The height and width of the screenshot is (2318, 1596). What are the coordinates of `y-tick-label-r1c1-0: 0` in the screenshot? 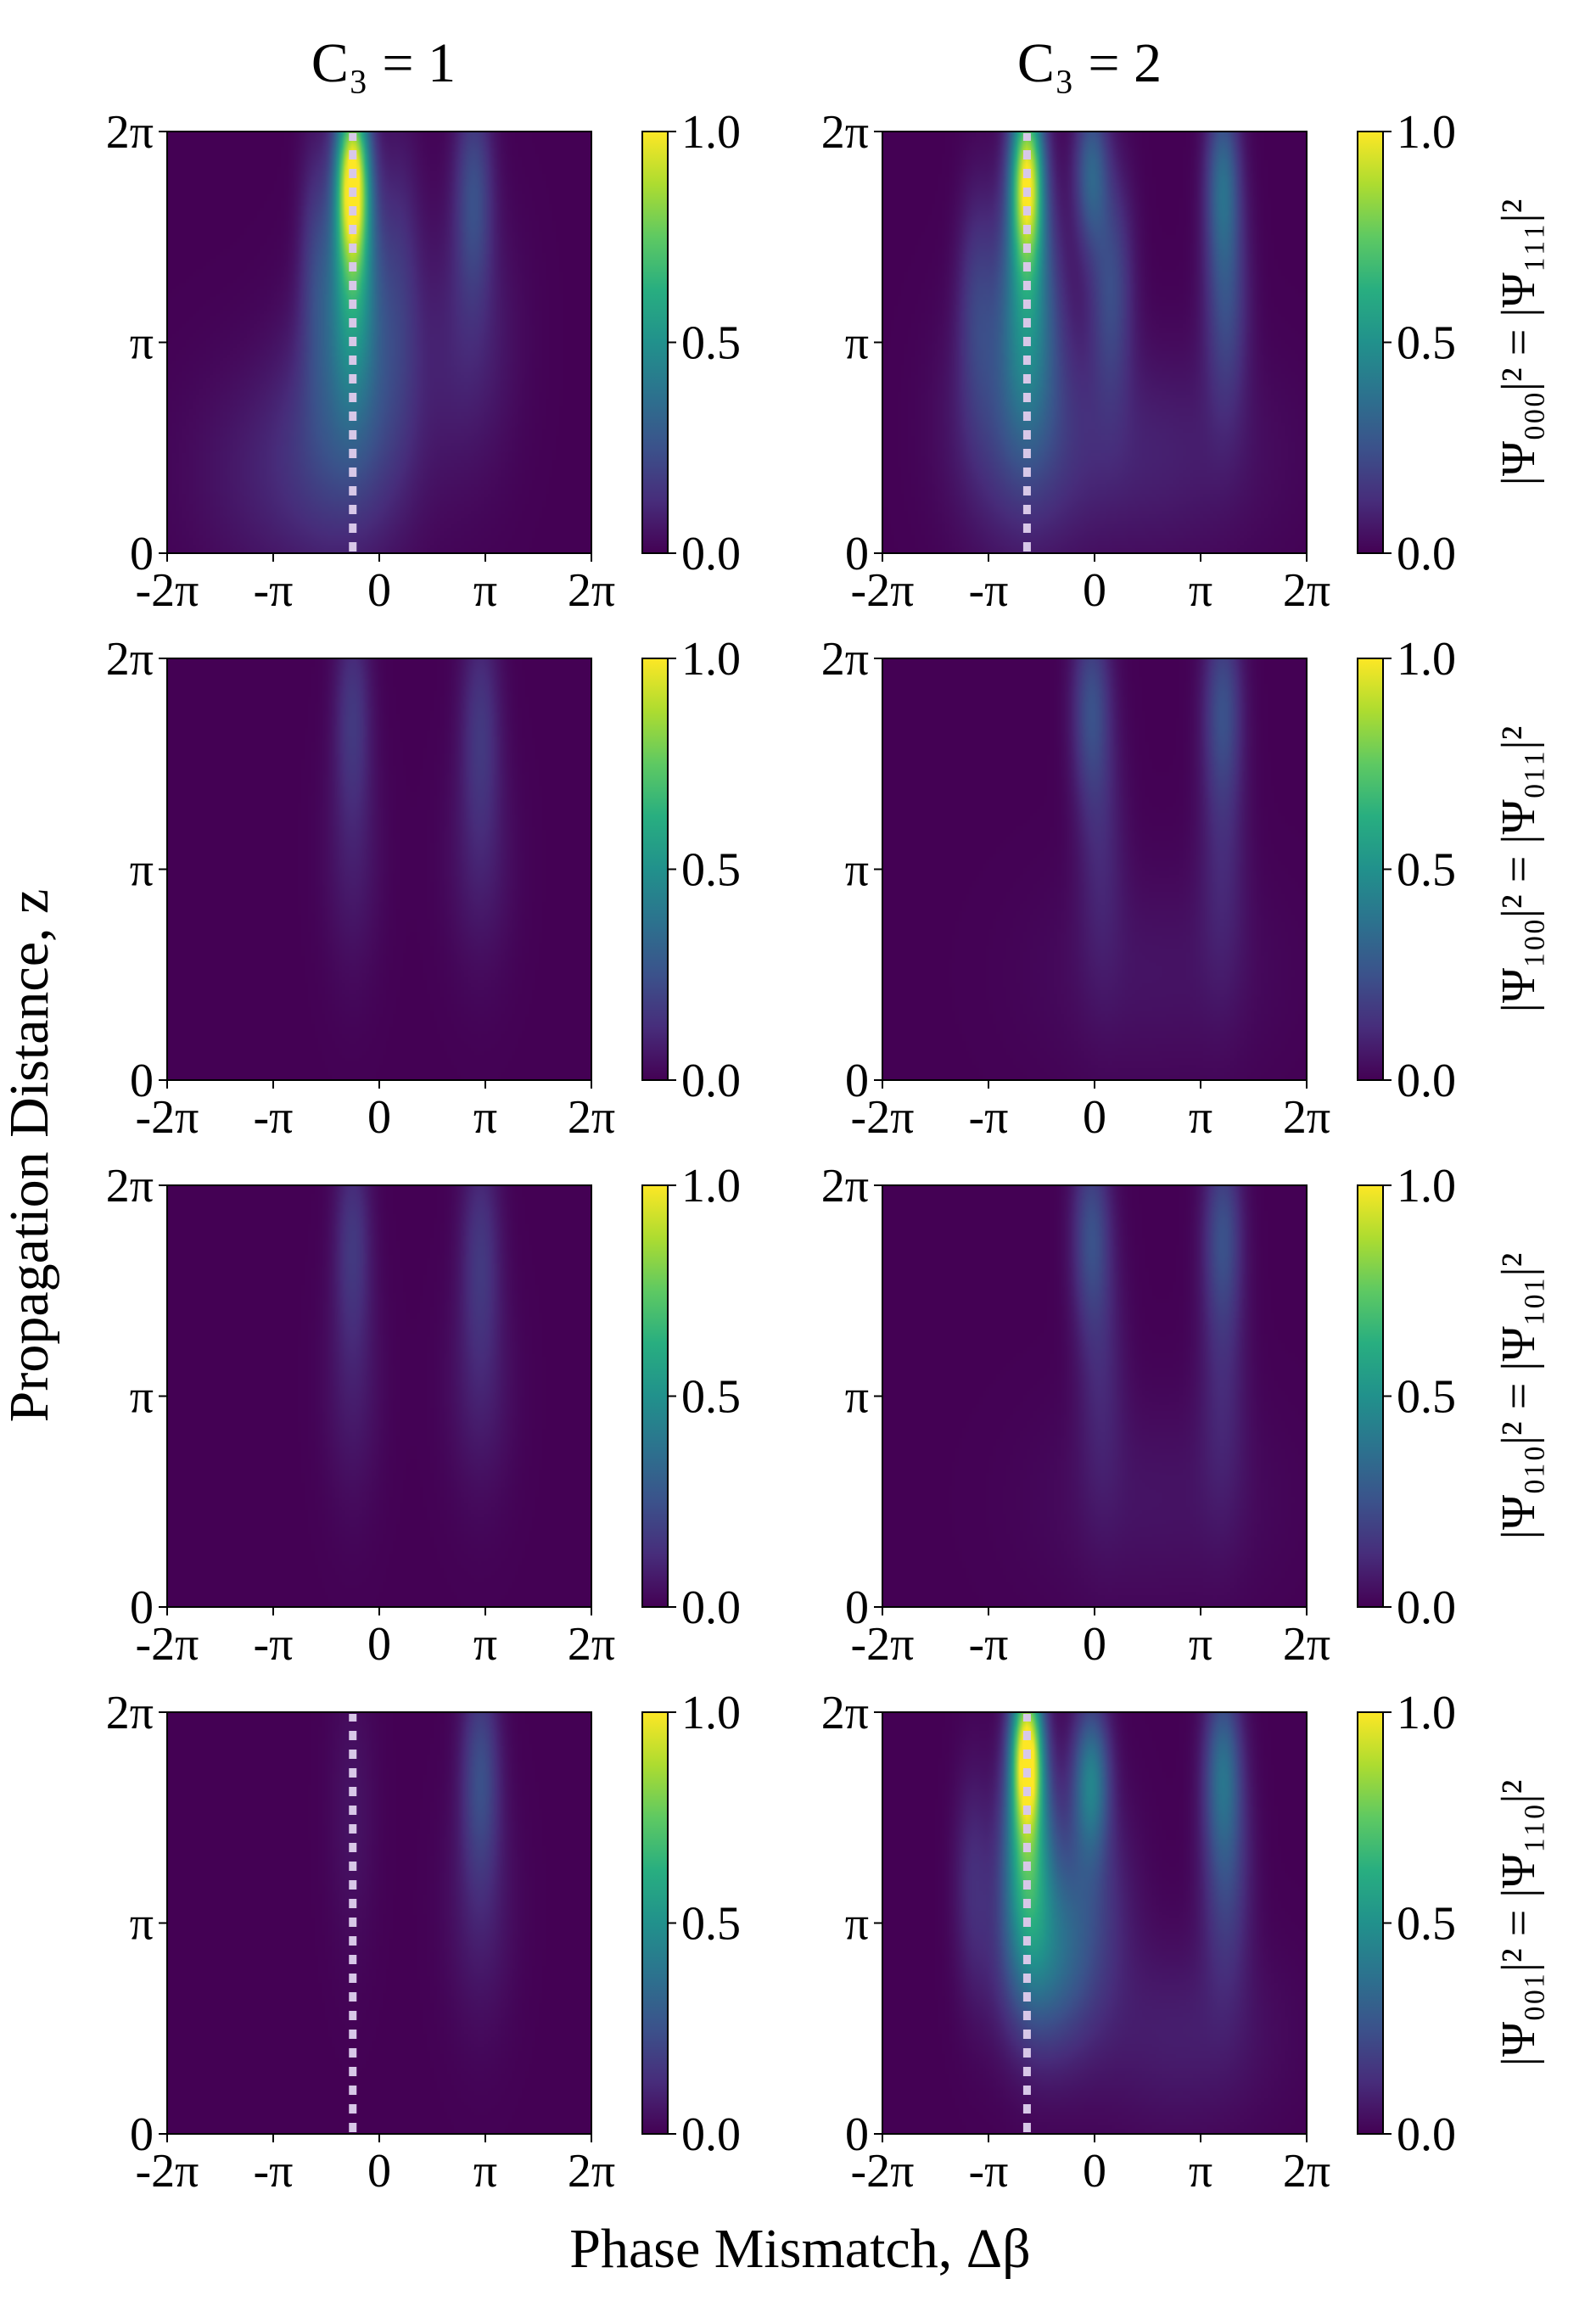 It's located at (857, 1081).